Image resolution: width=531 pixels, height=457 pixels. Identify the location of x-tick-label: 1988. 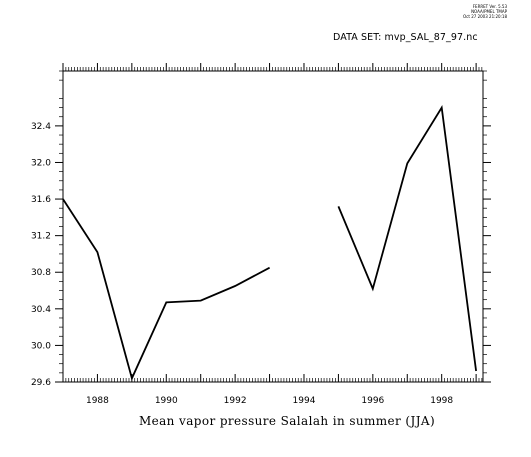
(97, 401).